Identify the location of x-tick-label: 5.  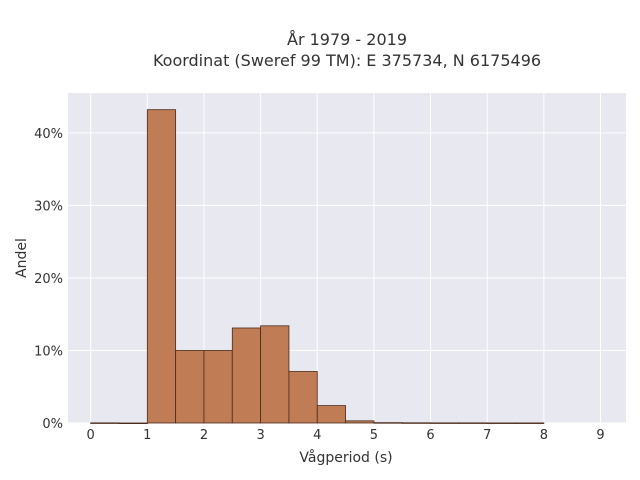
(374, 435).